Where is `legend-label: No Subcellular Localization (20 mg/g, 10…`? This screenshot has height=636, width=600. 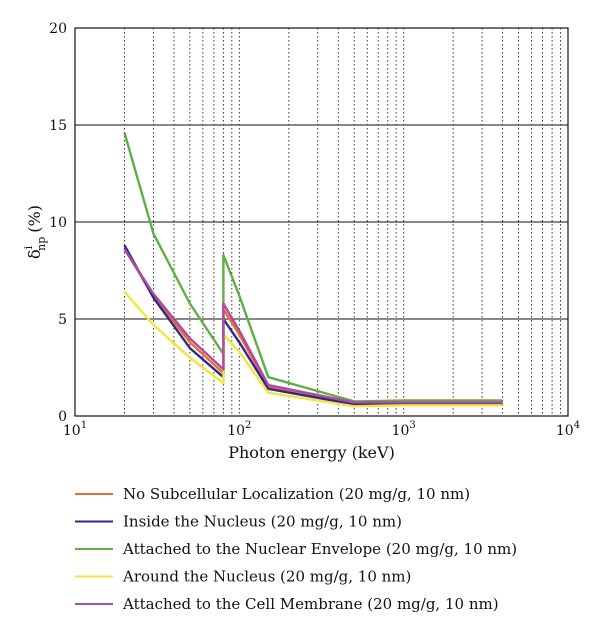
legend-label: No Subcellular Localization (20 mg/g, 10… is located at coordinates (296, 494).